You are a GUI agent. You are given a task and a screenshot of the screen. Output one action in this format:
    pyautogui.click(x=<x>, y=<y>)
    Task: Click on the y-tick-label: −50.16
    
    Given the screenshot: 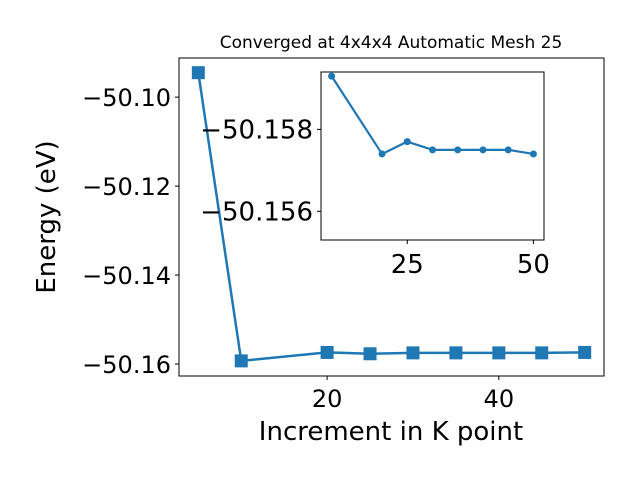 What is the action you would take?
    pyautogui.click(x=126, y=365)
    